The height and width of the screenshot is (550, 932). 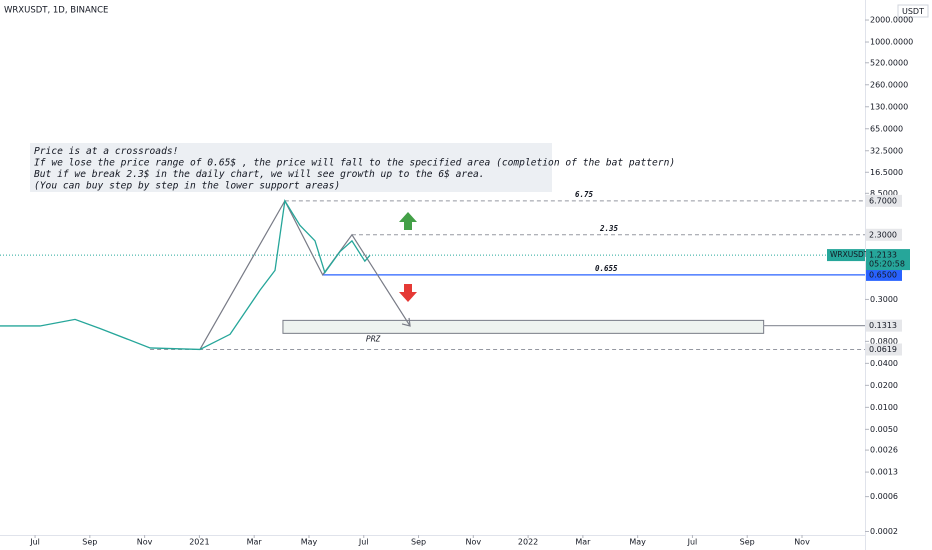 I want to click on y-tick-label: 0.0200, so click(x=884, y=385).